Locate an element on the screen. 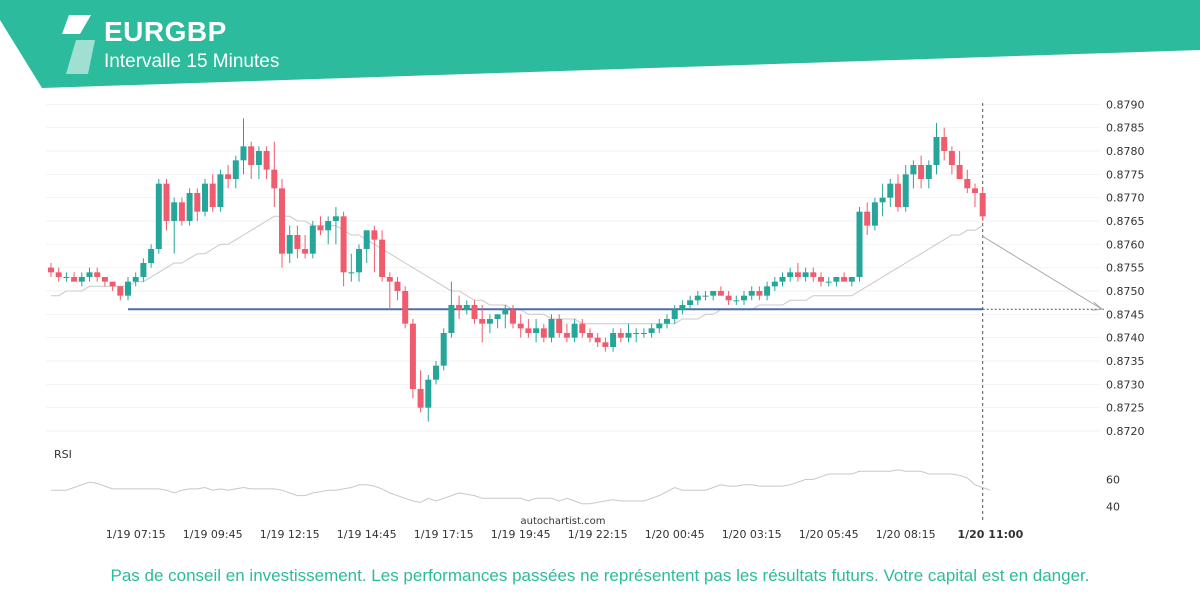 This screenshot has width=1200, height=600. price-tick-label: 0.8790 is located at coordinates (1125, 104).